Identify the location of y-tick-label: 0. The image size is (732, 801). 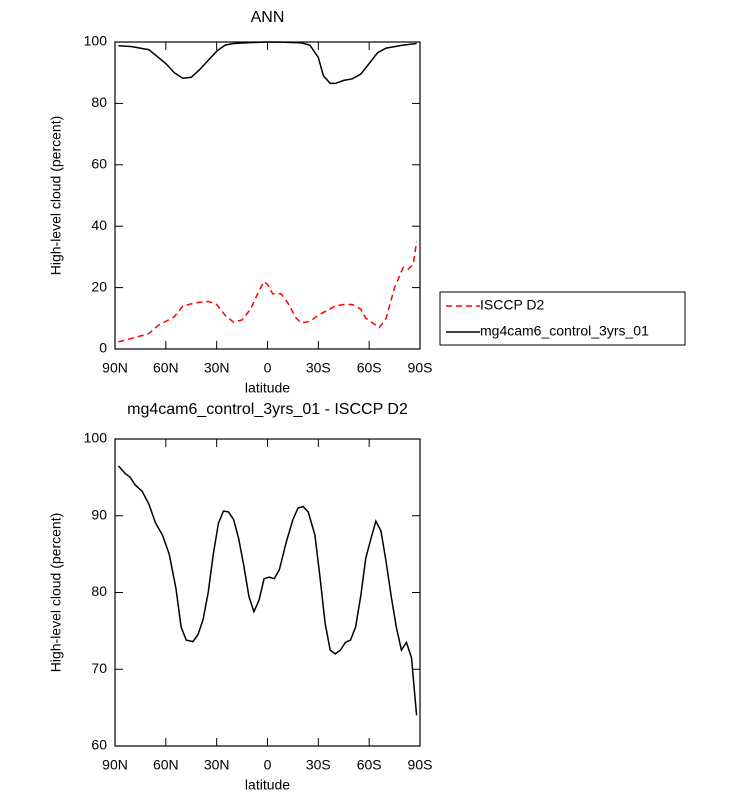
(103, 348).